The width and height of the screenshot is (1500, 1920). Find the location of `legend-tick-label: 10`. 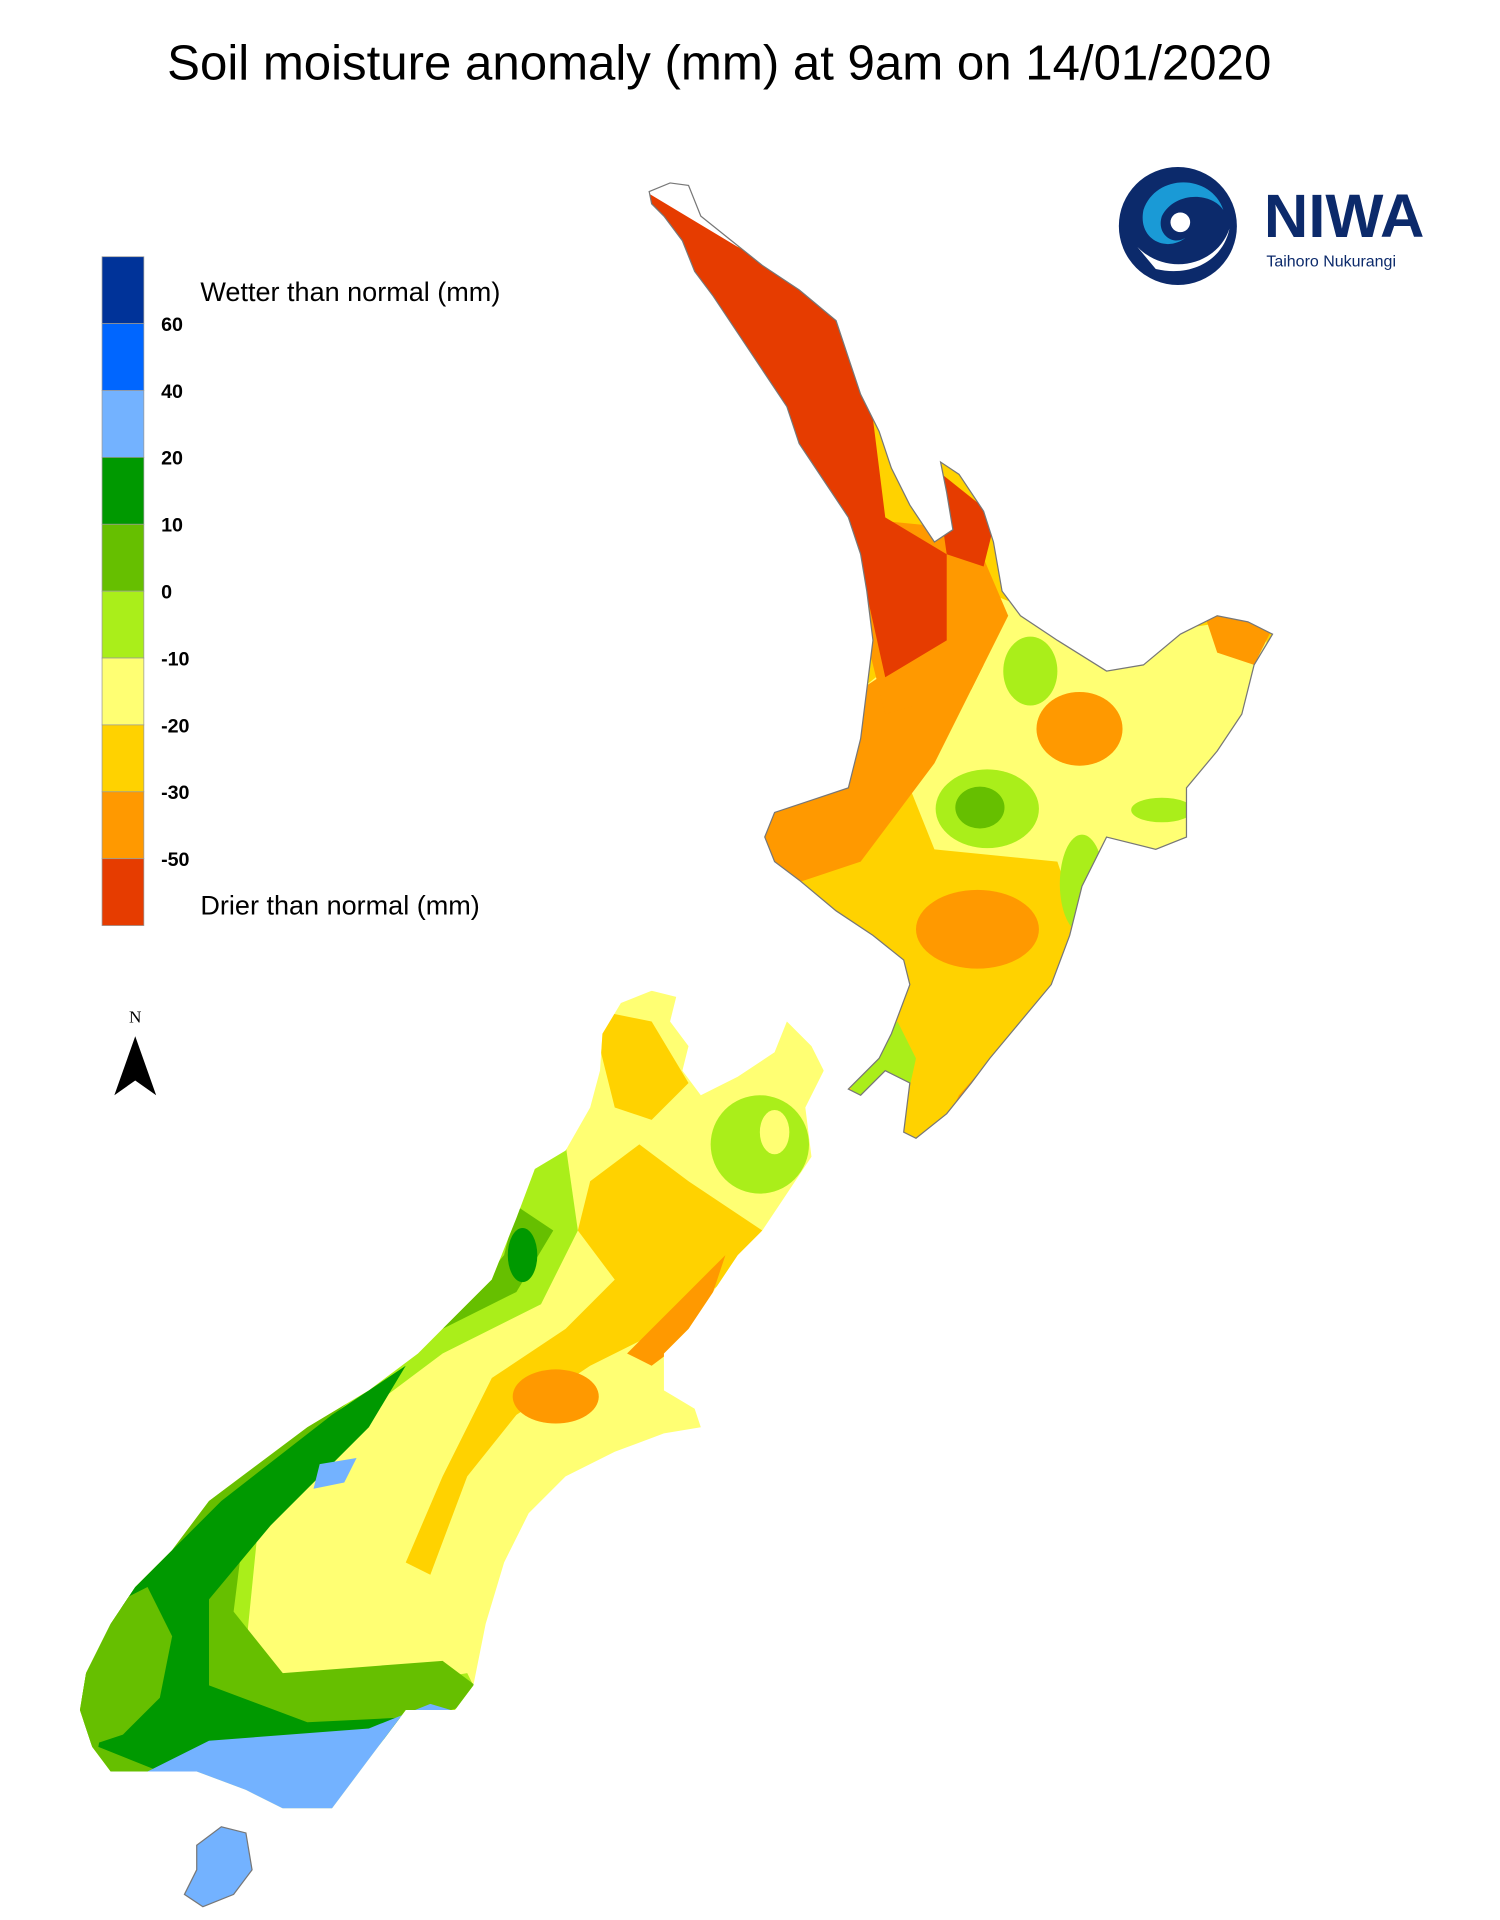

legend-tick-label: 10 is located at coordinates (172, 526).